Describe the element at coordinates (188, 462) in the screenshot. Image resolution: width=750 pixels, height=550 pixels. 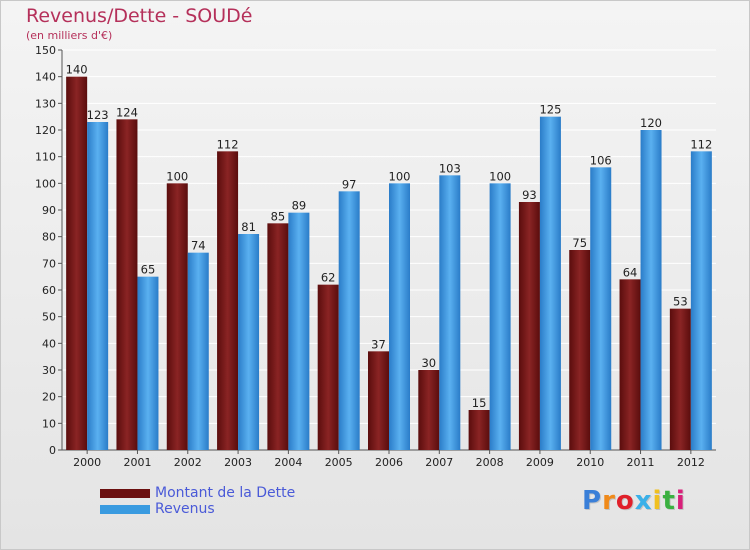
I see `x-tick-label: 2002` at that location.